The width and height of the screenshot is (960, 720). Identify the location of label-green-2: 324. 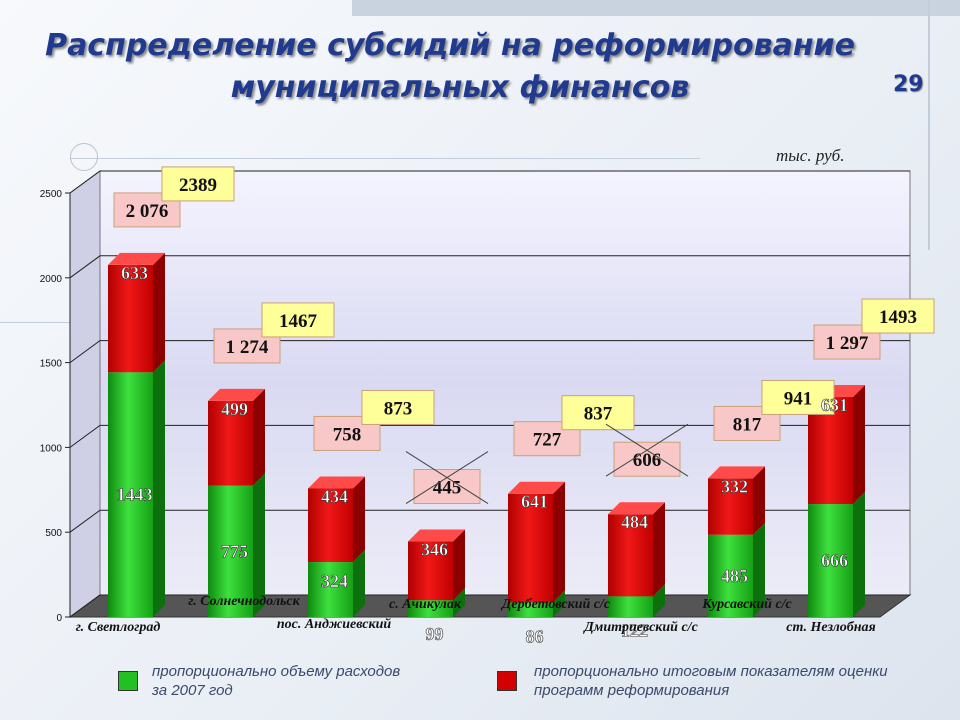
(334, 581).